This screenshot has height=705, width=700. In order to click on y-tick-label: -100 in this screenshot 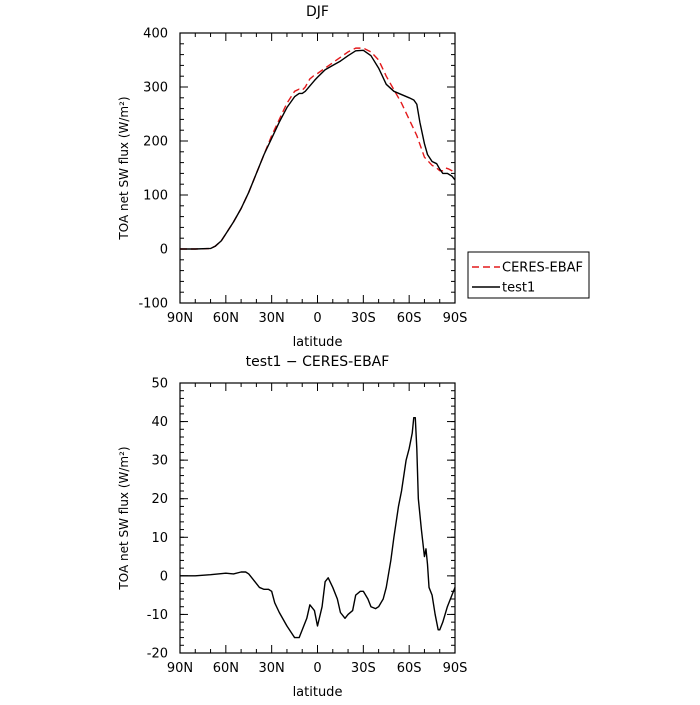, I will do `click(153, 304)`.